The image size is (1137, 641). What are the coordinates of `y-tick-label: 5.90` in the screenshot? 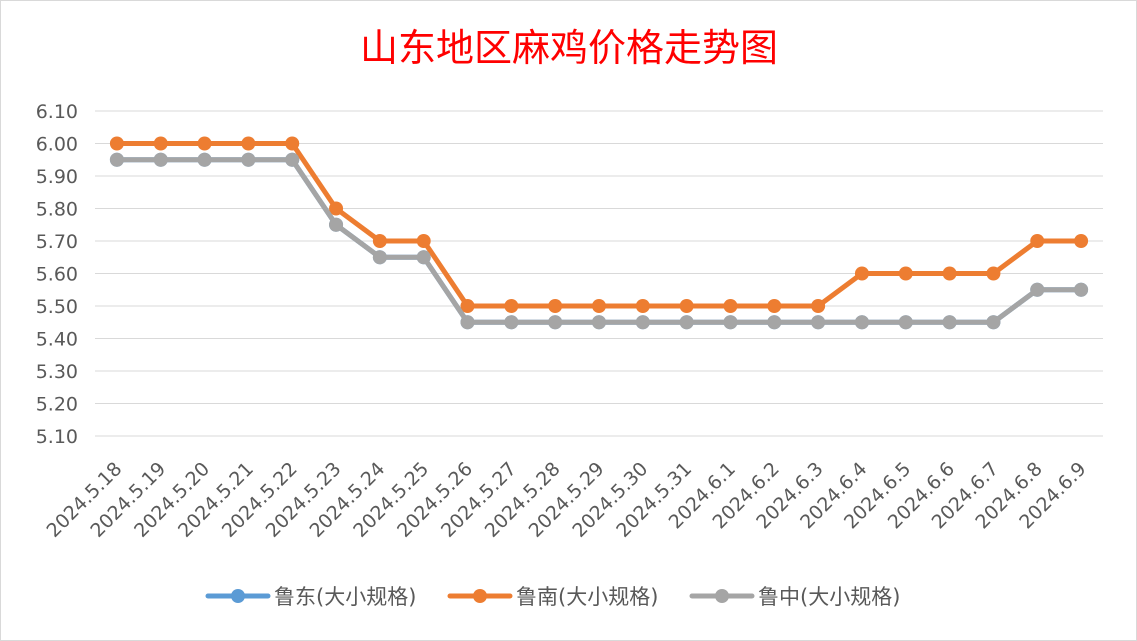 It's located at (57, 177).